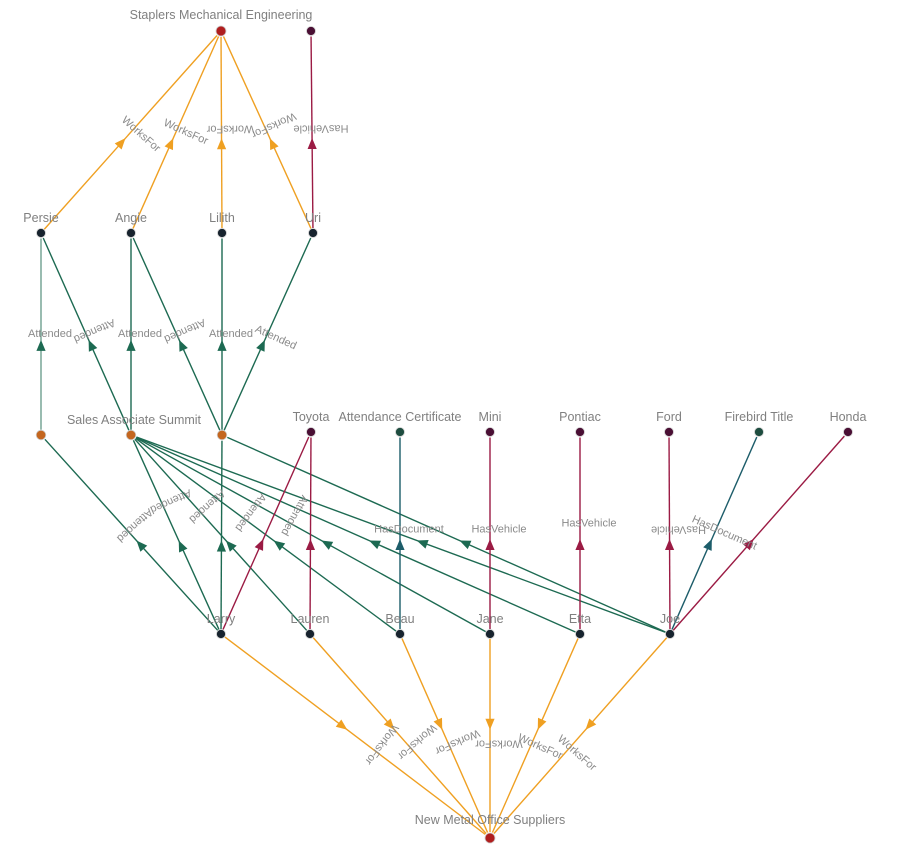 The height and width of the screenshot is (852, 915). I want to click on graph-node-beau, so click(400, 634).